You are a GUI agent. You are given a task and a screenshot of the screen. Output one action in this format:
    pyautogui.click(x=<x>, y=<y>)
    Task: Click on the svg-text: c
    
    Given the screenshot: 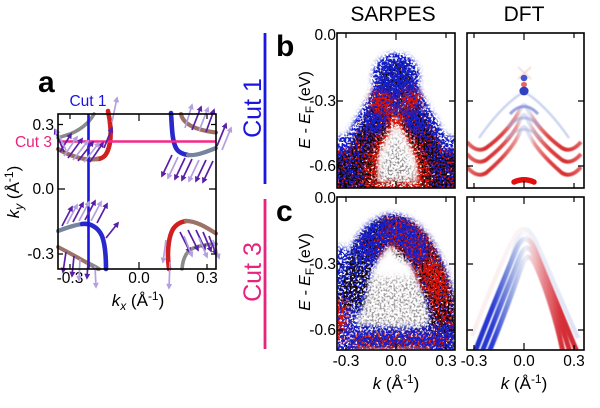 What is the action you would take?
    pyautogui.click(x=284, y=211)
    